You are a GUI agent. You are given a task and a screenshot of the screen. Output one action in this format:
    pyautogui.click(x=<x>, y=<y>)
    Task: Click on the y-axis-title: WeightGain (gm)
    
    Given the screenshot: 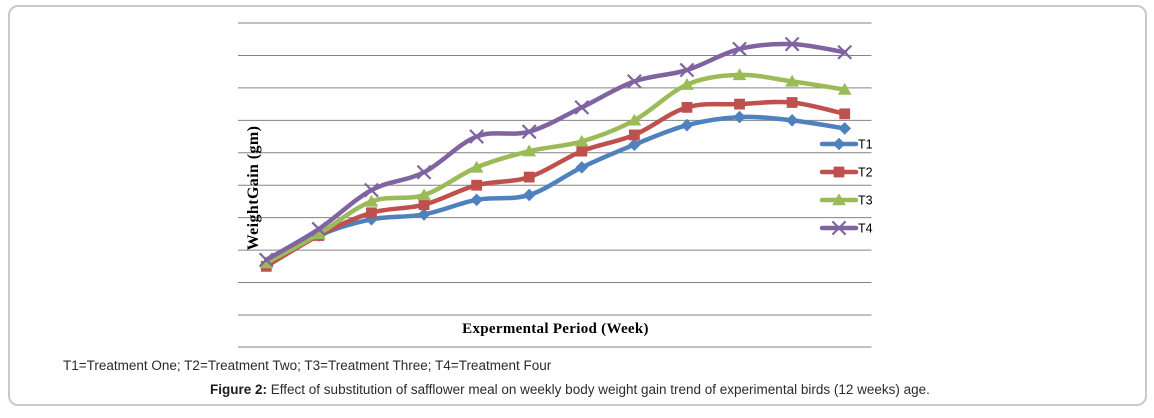 What is the action you would take?
    pyautogui.click(x=253, y=188)
    